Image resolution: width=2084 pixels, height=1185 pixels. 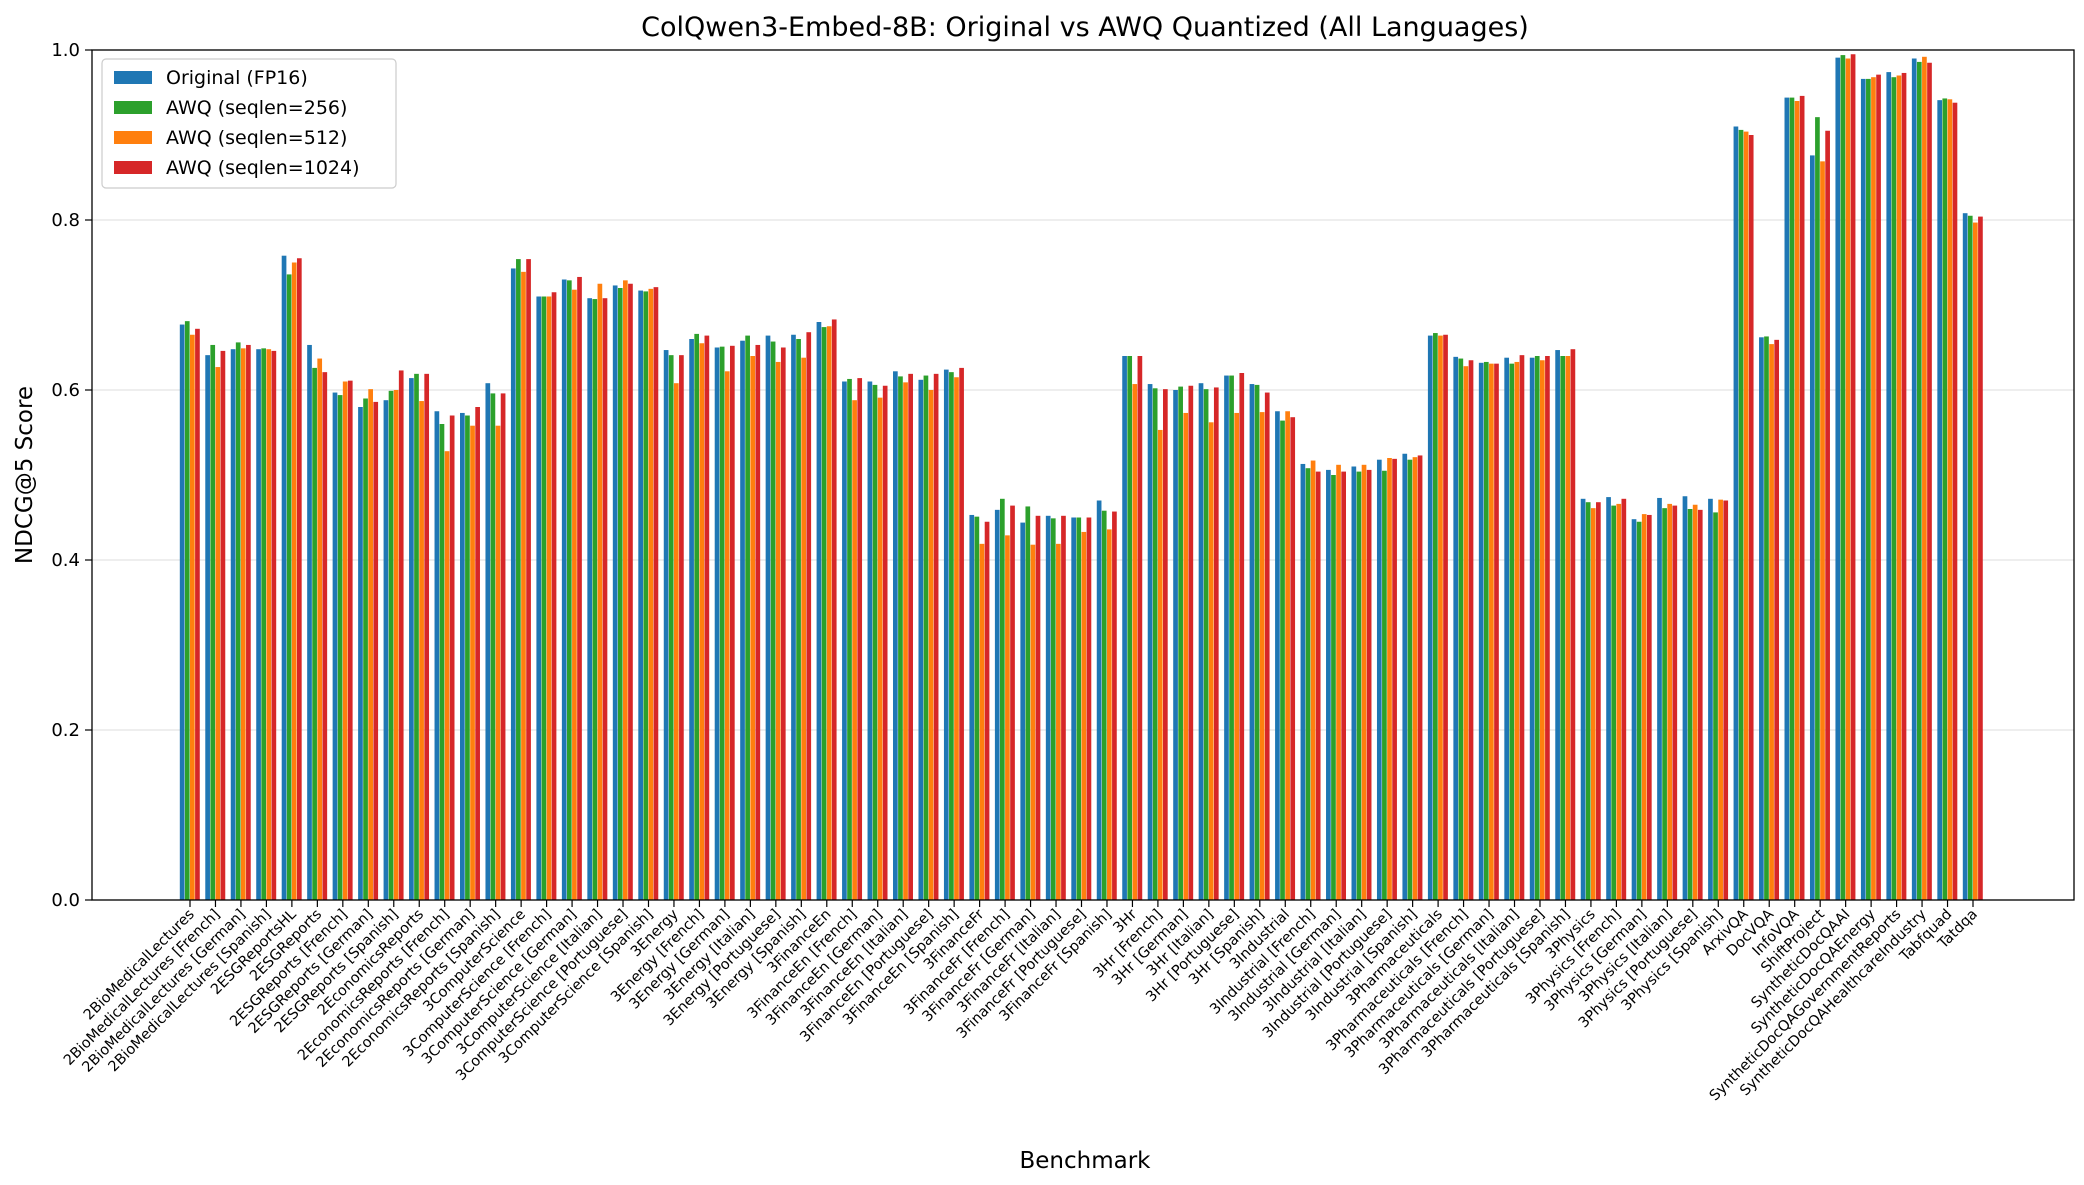 What do you see at coordinates (237, 78) in the screenshot?
I see `legend-entry: Original (FP16)` at bounding box center [237, 78].